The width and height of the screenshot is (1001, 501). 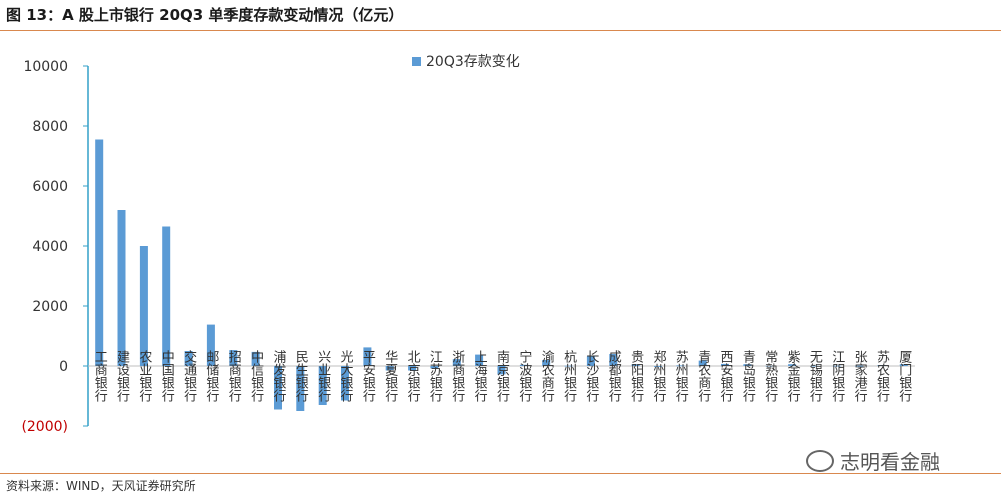 I want to click on wechat-icon, so click(x=820, y=460).